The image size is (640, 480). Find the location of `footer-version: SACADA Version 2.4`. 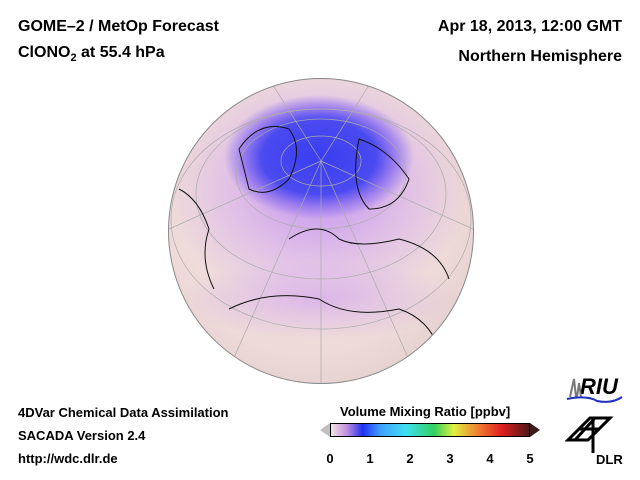

footer-version: SACADA Version 2.4 is located at coordinates (82, 435).